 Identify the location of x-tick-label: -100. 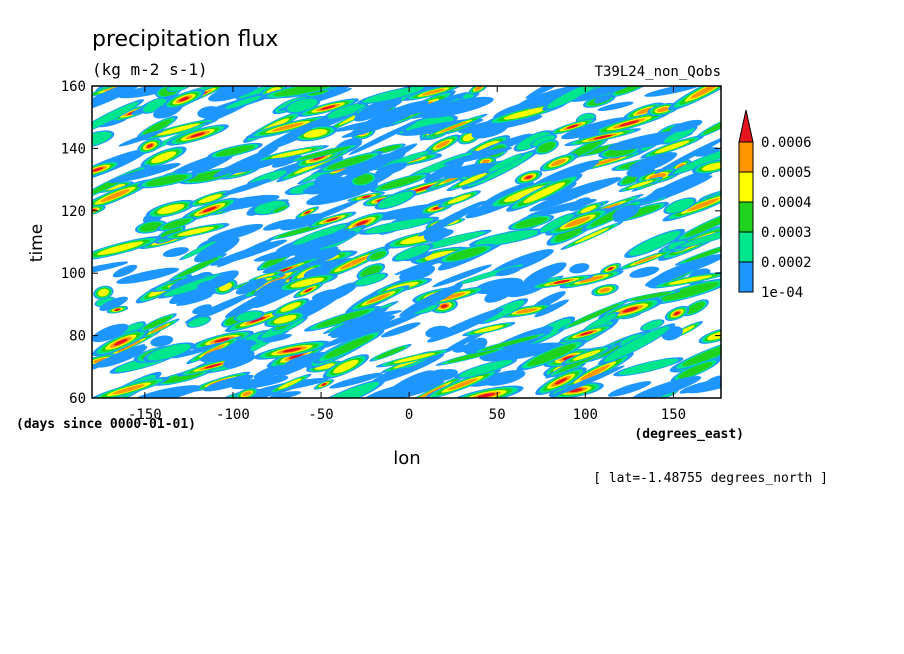
(233, 415).